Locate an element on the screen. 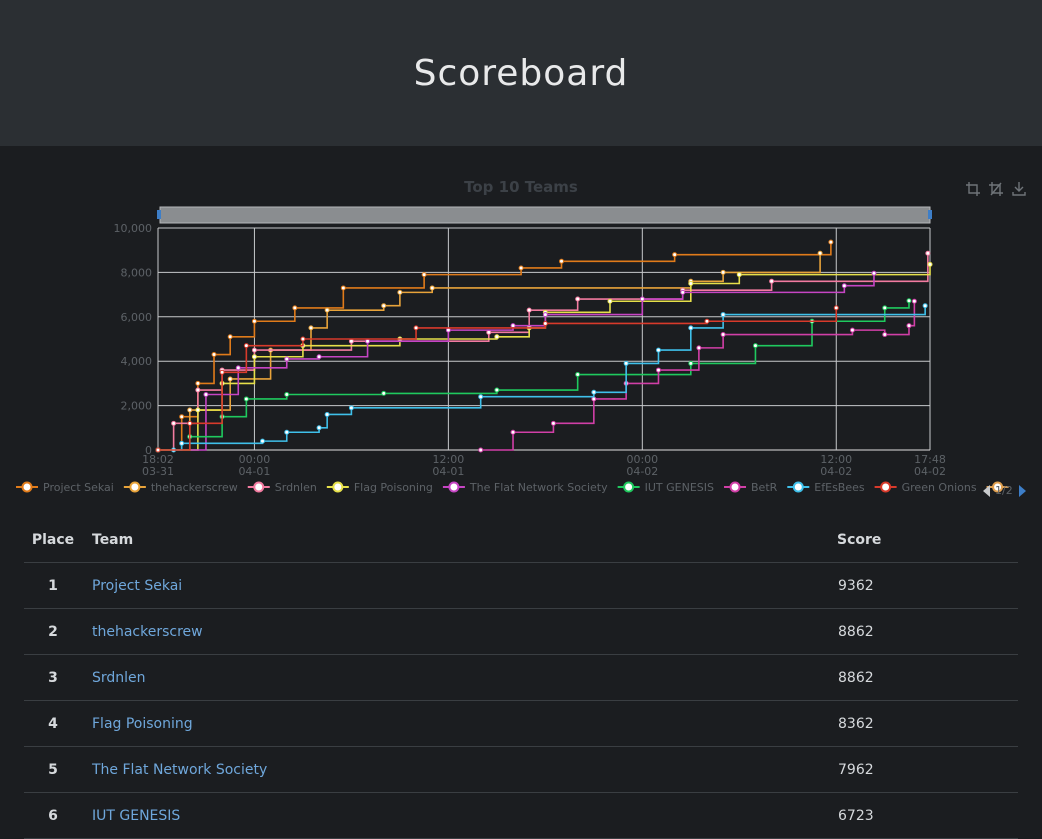  legend-next-icon is located at coordinates (1022, 491).